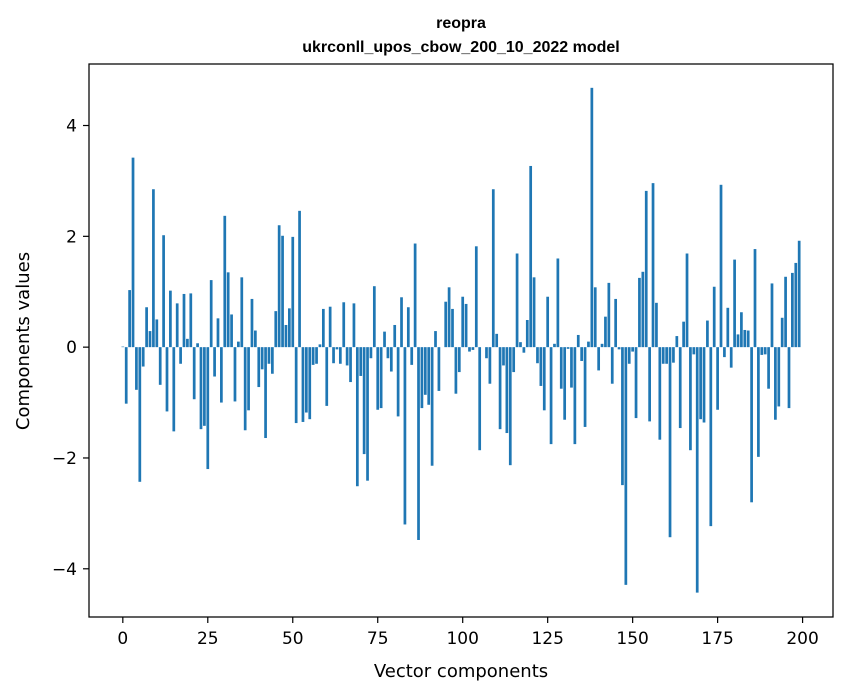 The height and width of the screenshot is (696, 847). What do you see at coordinates (802, 639) in the screenshot?
I see `x-tick-label: 200` at bounding box center [802, 639].